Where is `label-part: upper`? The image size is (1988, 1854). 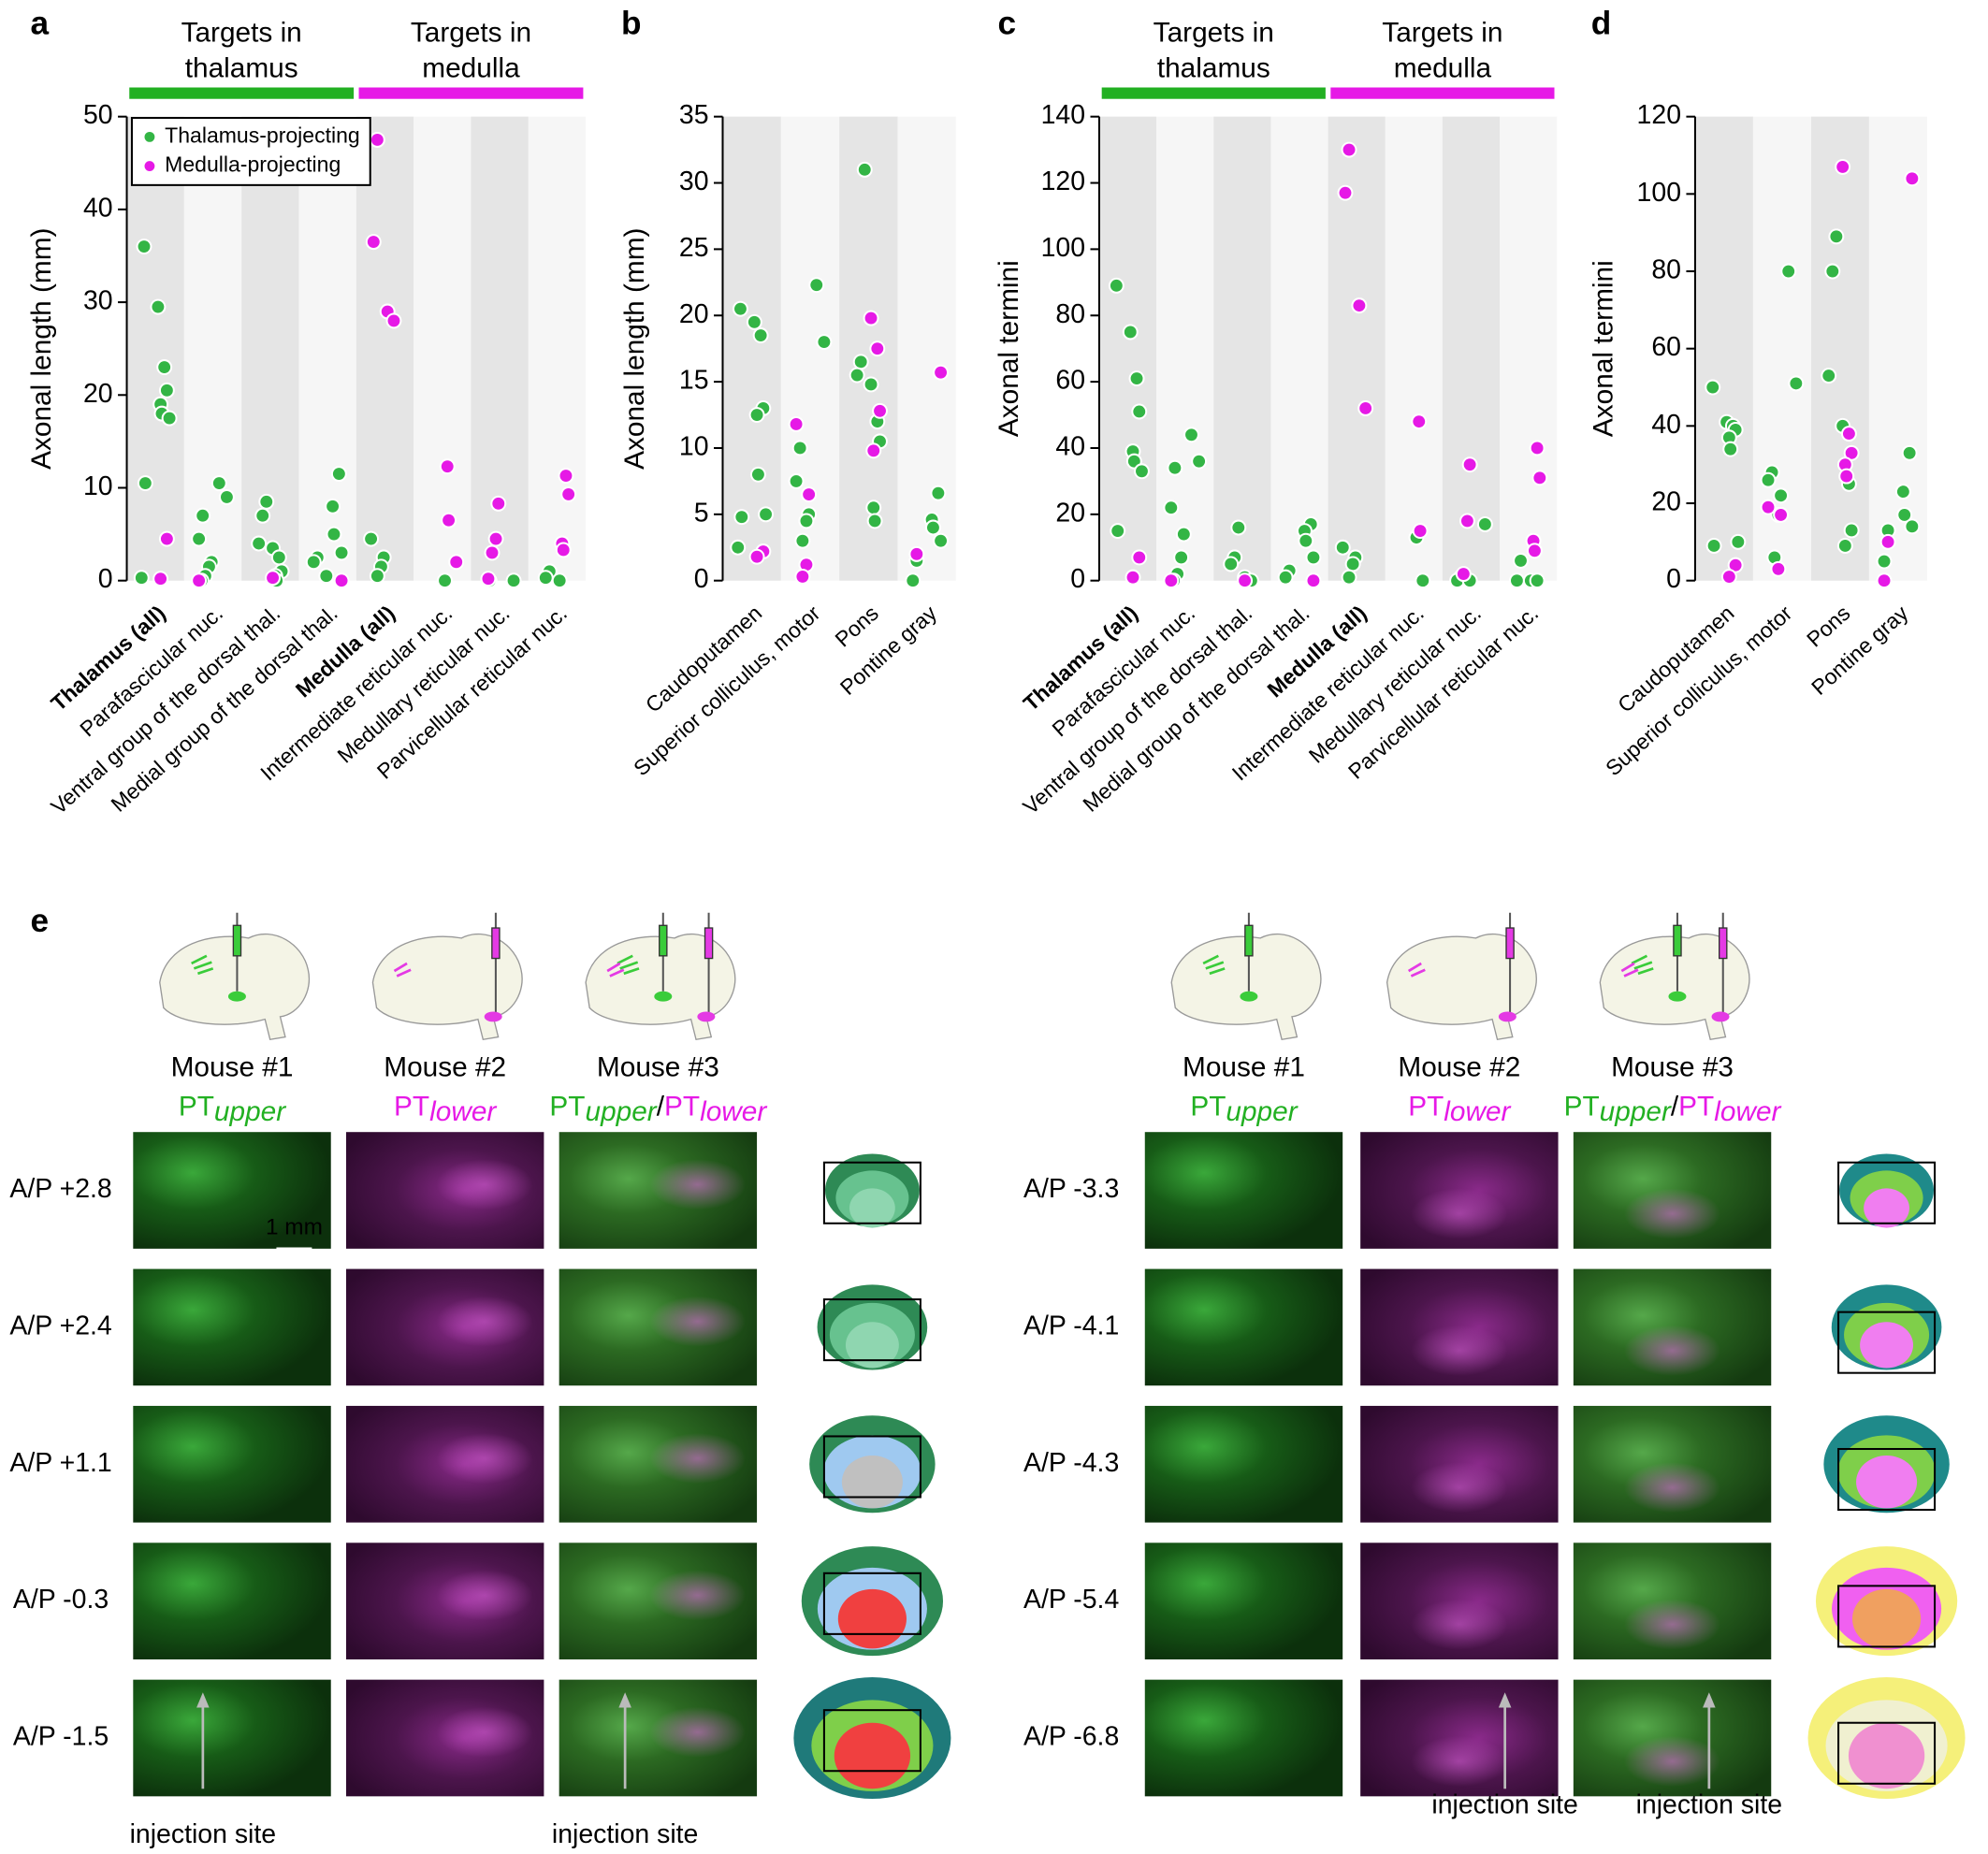
label-part: upper is located at coordinates (1636, 1111).